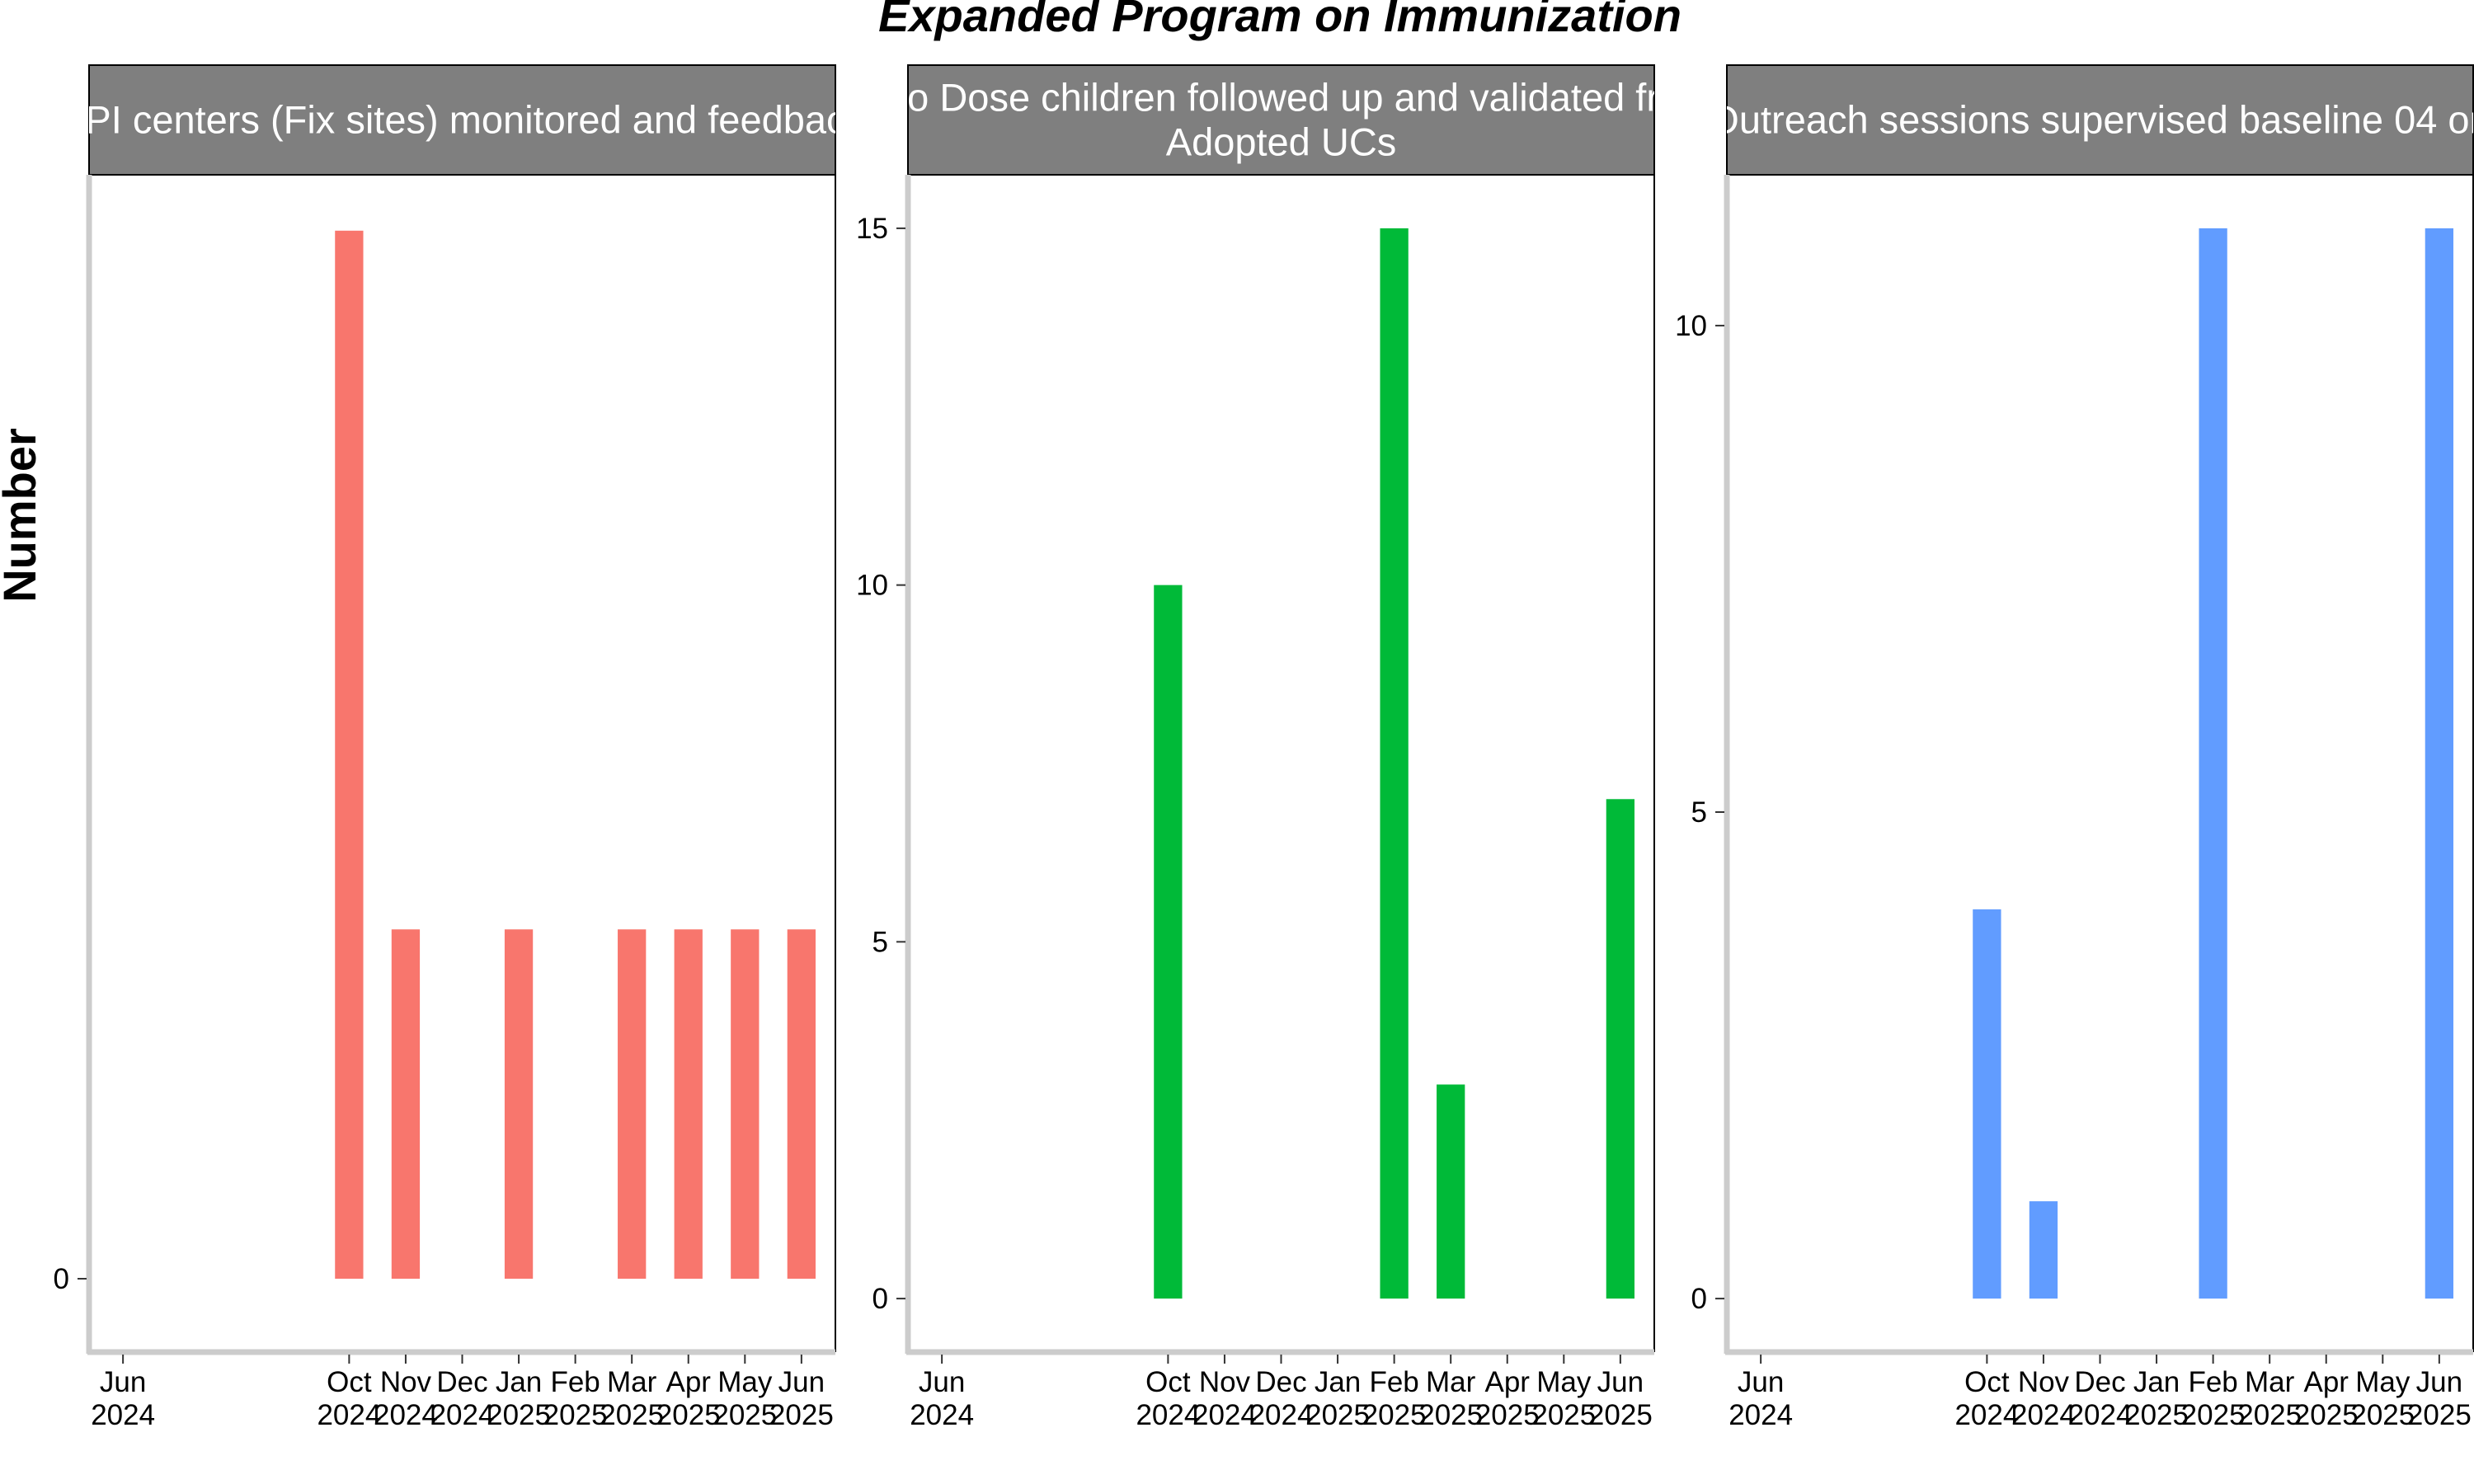  I want to click on y-tick-label: 15, so click(872, 229).